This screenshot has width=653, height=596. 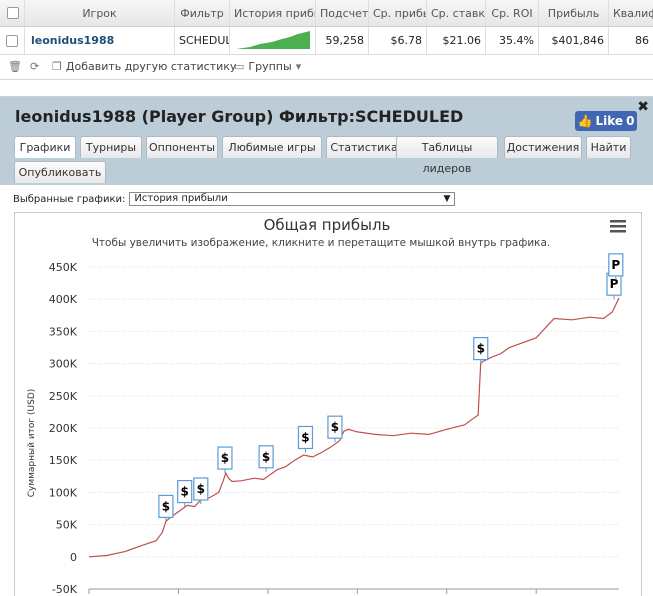 What do you see at coordinates (60, 172) in the screenshot?
I see `tab-publish: Опубликовать` at bounding box center [60, 172].